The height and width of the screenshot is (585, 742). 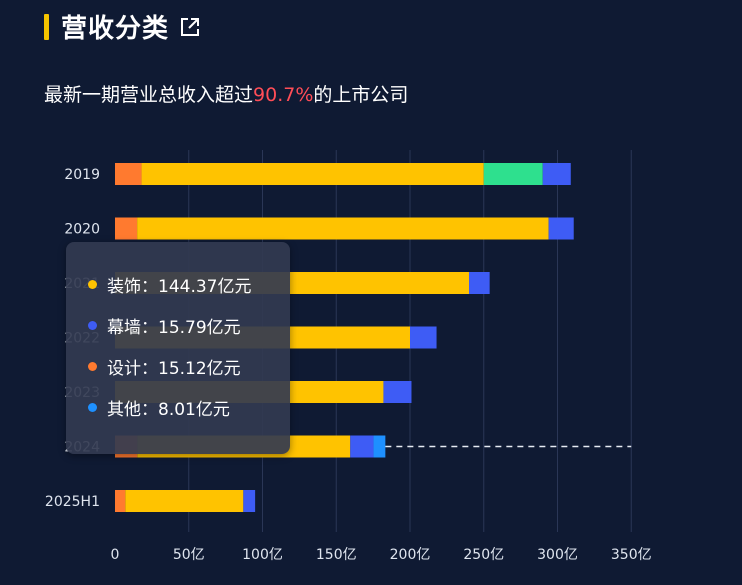 I want to click on x-tick-label: 200亿, so click(x=410, y=555).